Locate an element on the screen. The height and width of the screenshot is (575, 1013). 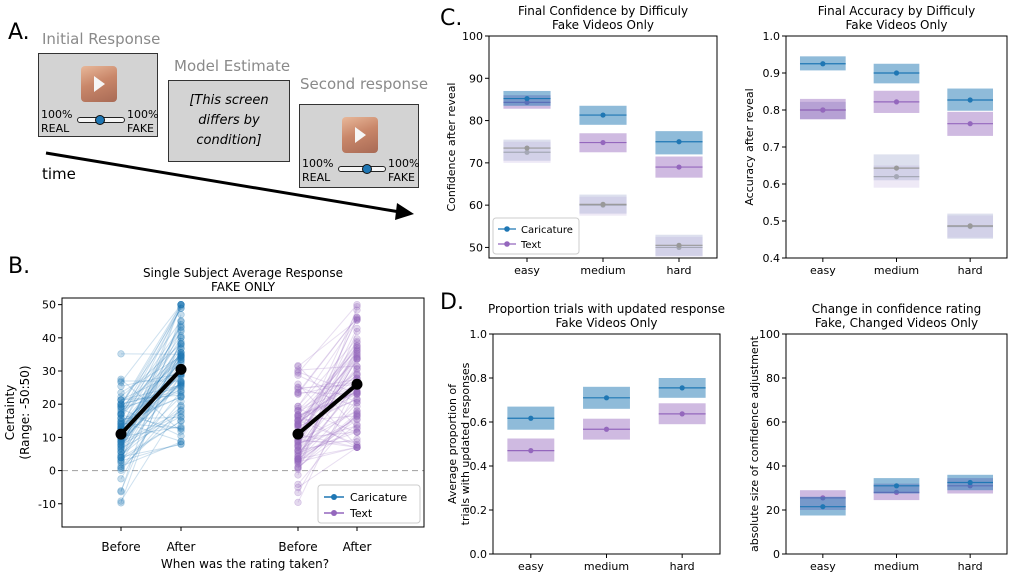
chart-d2-xtick-label: medium is located at coordinates (896, 566).